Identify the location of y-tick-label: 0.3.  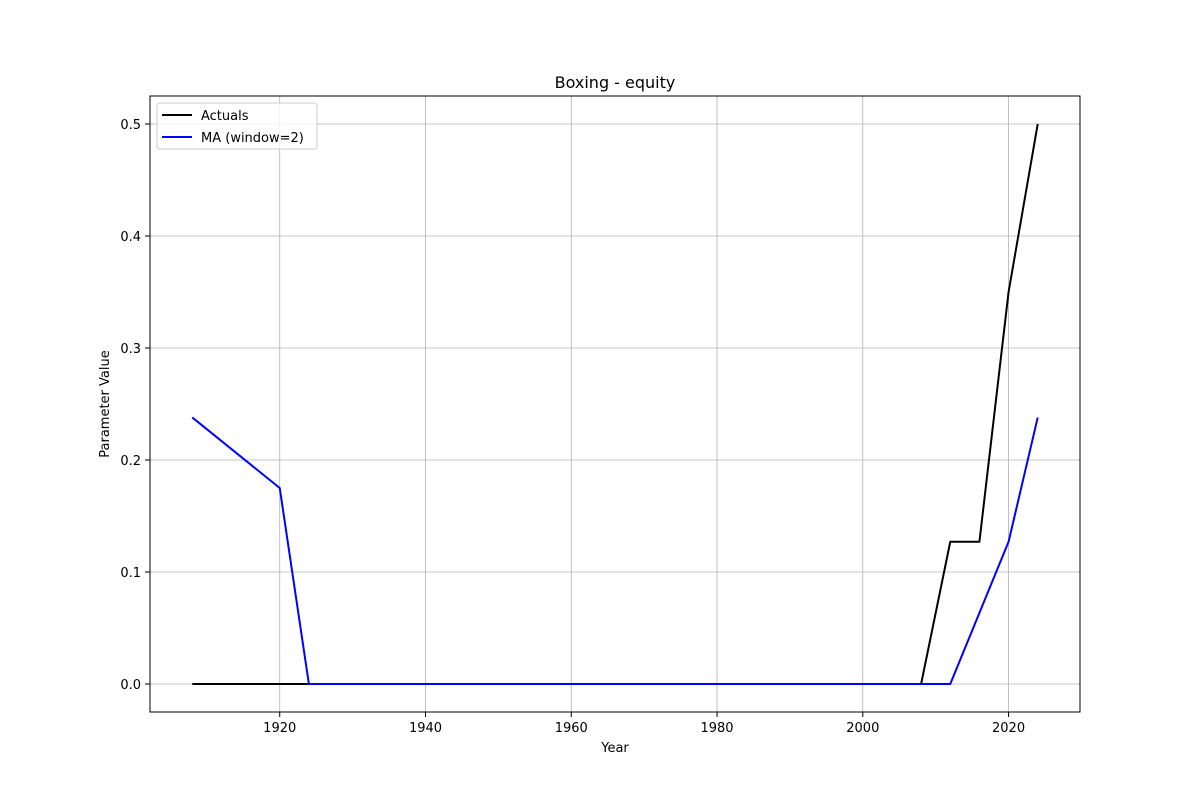
(130, 349).